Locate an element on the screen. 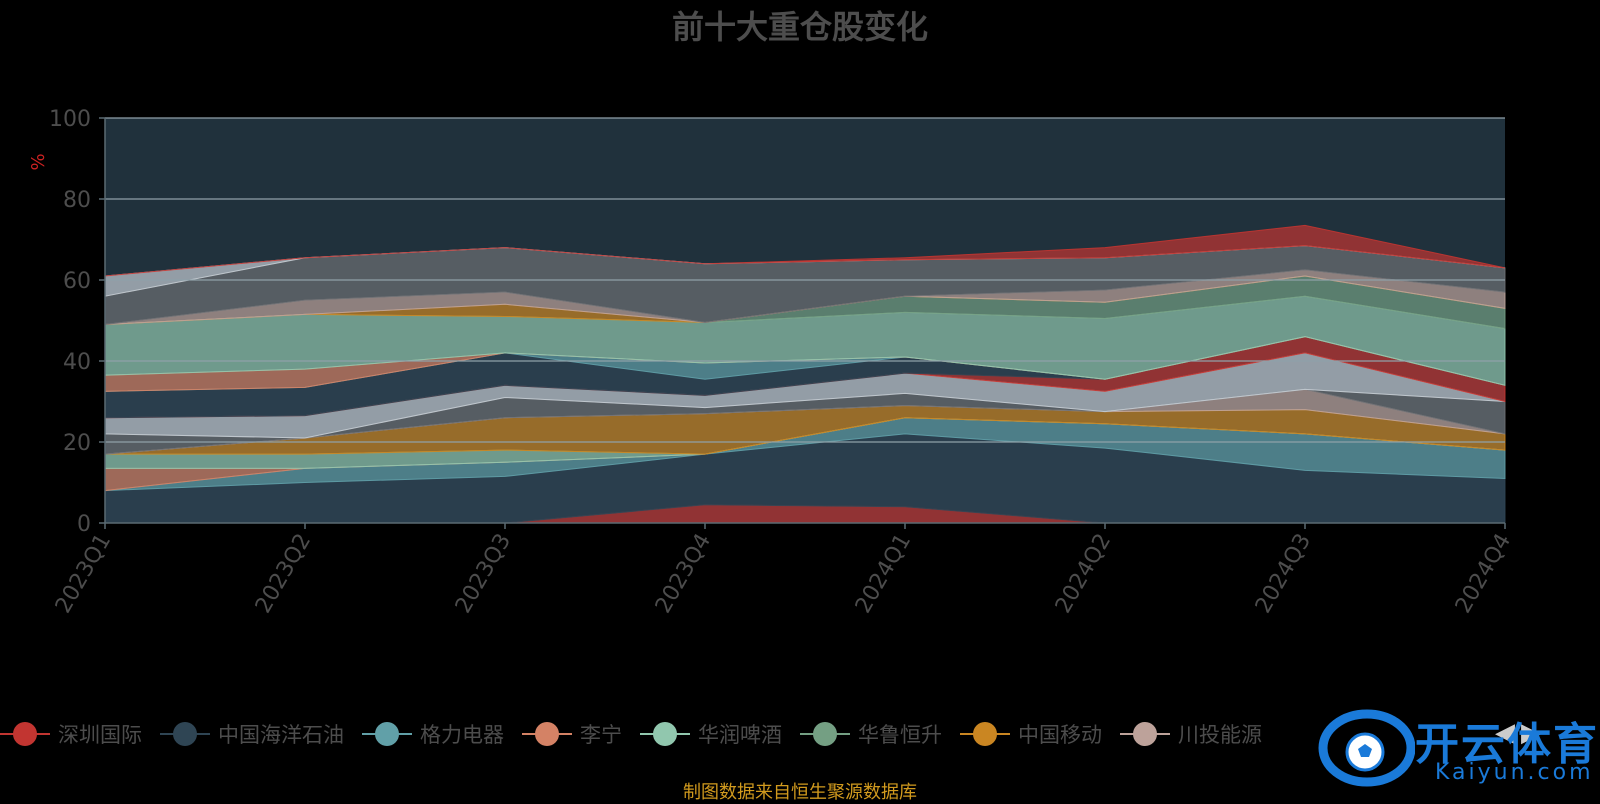 The image size is (1600, 804). watermark-logo: 开云体育 Kaiyun.com is located at coordinates (1457, 747).